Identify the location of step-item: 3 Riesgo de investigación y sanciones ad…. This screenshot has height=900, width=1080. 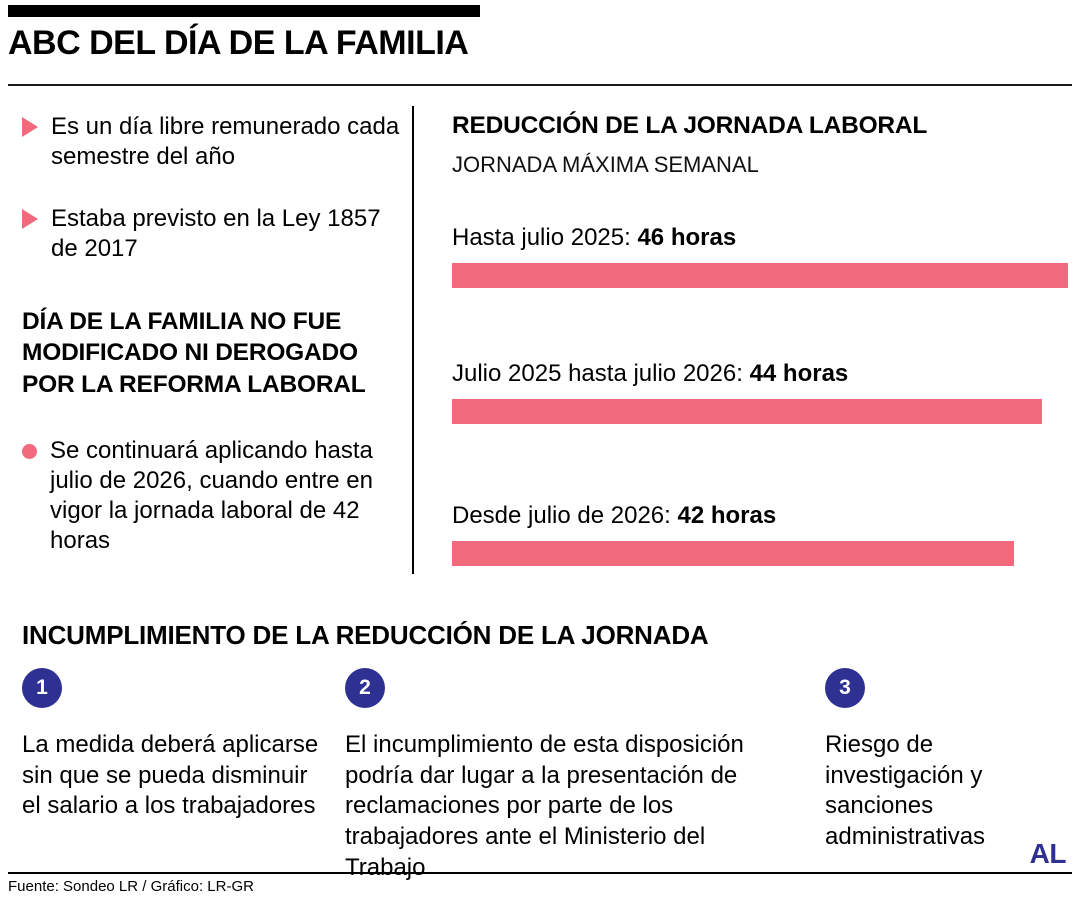
(935, 760).